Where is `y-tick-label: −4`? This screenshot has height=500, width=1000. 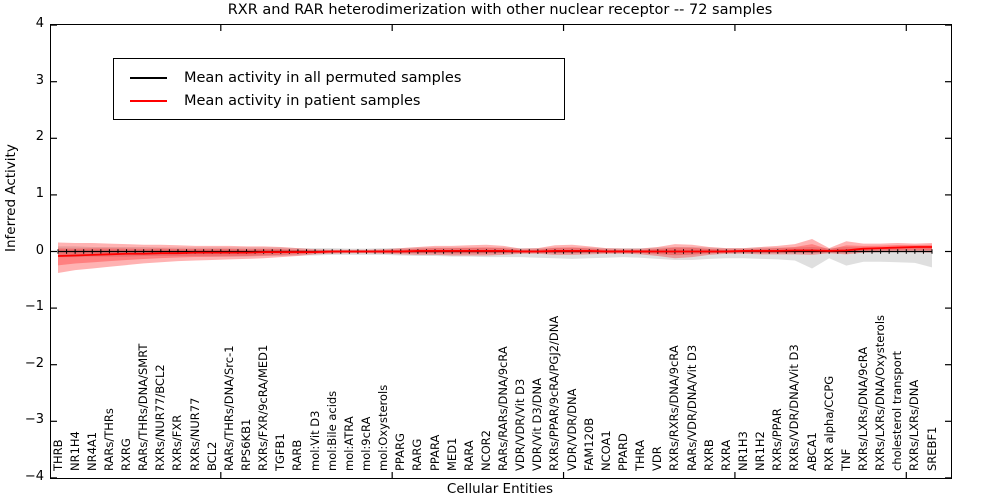
y-tick-label: −4 is located at coordinates (34, 476).